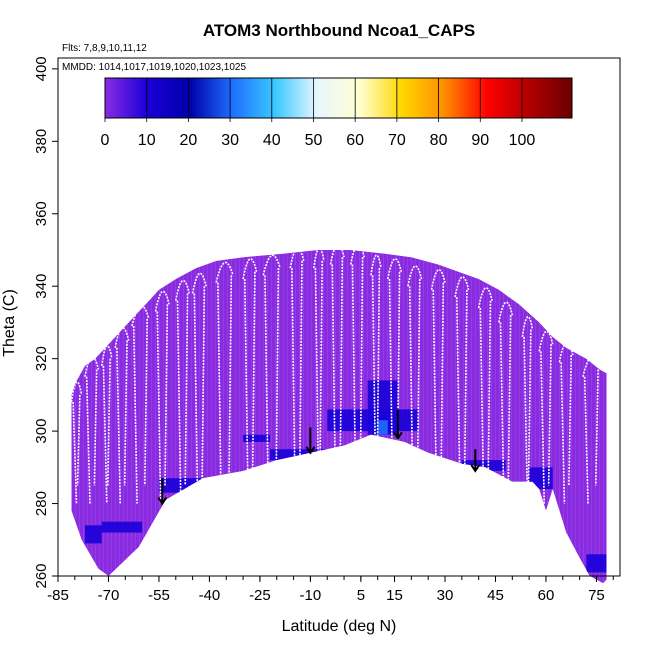 This screenshot has width=650, height=650. Describe the element at coordinates (339, 626) in the screenshot. I see `x-axis-label: Latitude (deg N)` at that location.